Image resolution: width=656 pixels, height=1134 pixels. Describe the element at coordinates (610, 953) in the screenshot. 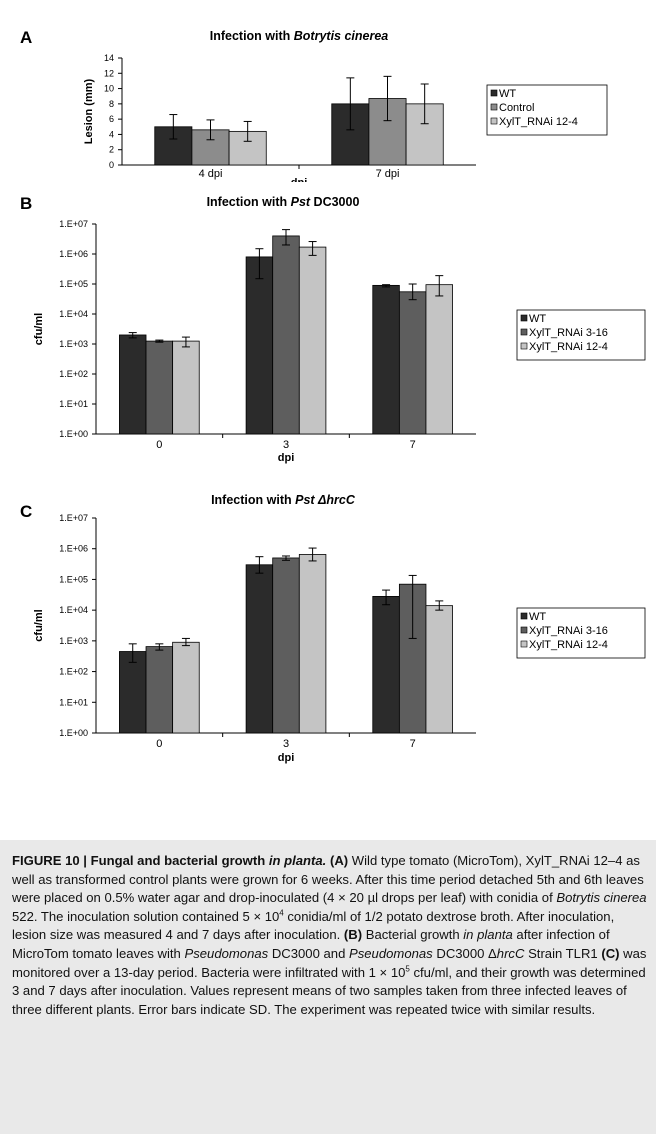

I see `caption-run: (C)` at that location.